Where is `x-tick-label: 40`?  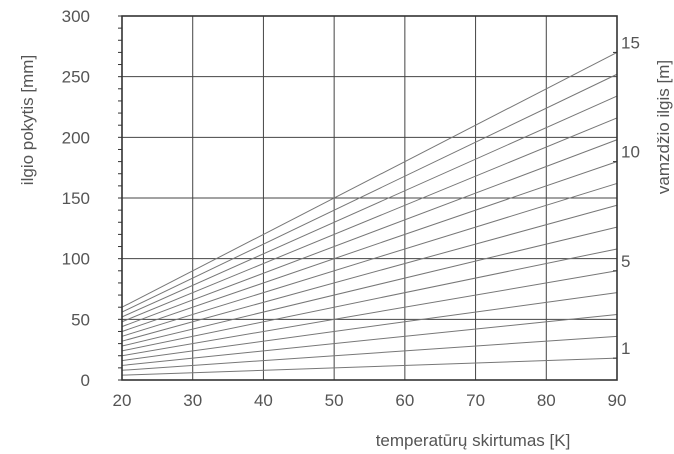 x-tick-label: 40 is located at coordinates (263, 400).